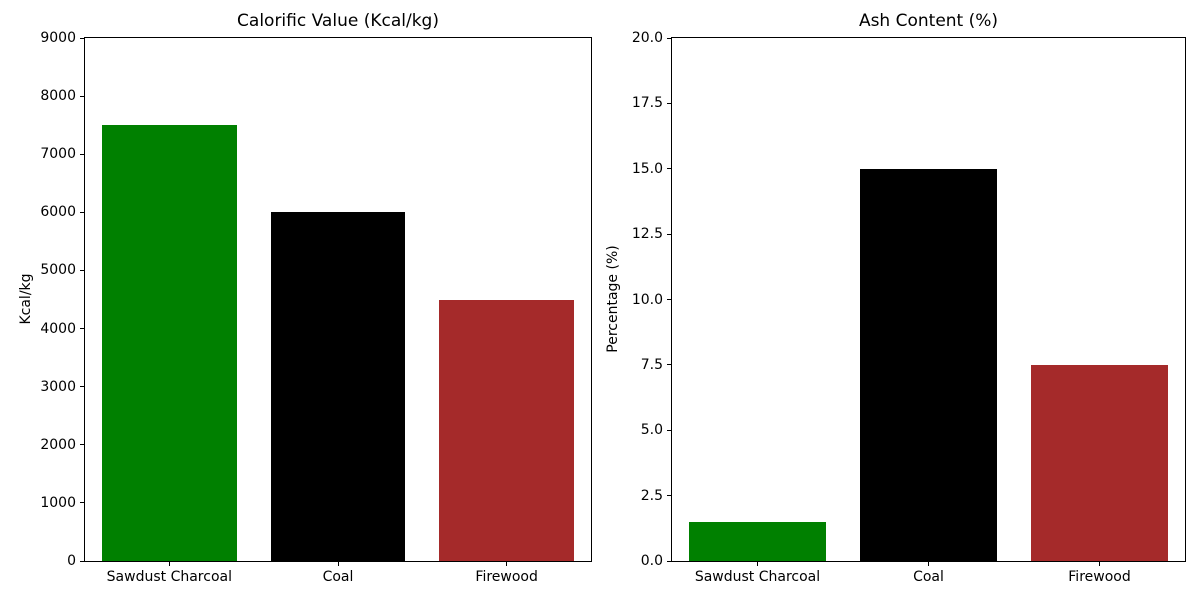 The height and width of the screenshot is (600, 1200). What do you see at coordinates (647, 38) in the screenshot?
I see `y-tick-label: 20.0` at bounding box center [647, 38].